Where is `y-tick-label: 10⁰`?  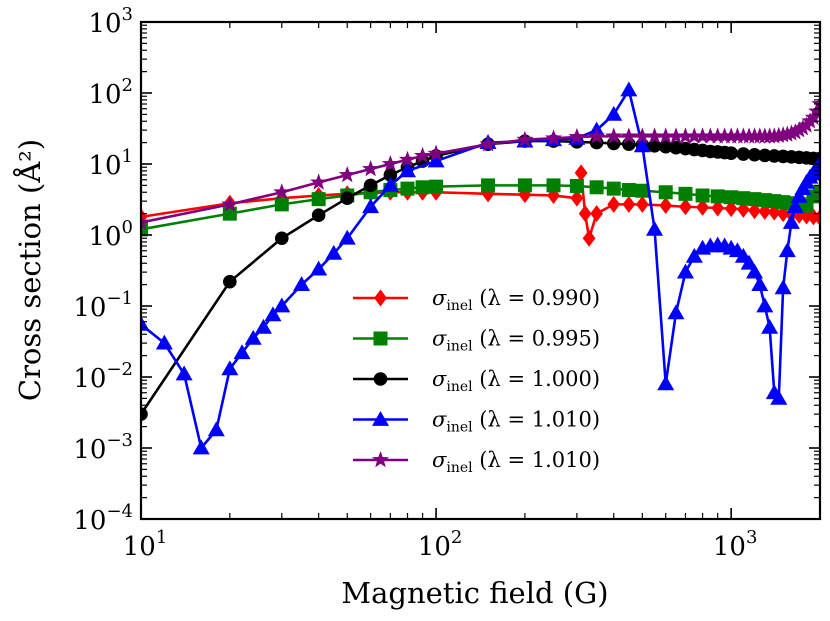 y-tick-label: 10⁰ is located at coordinates (110, 234).